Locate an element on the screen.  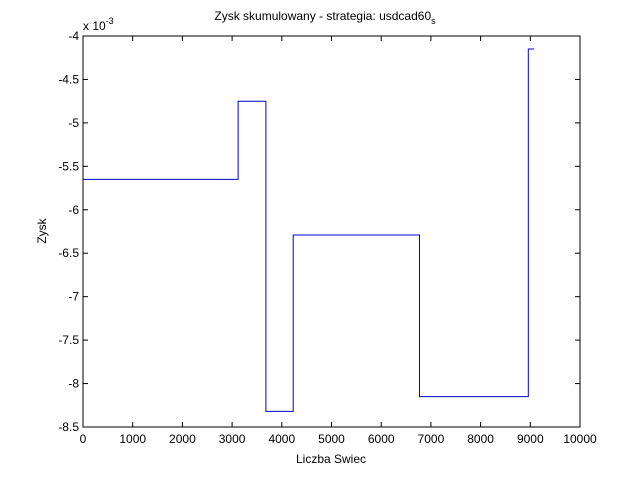
x-tick-label: 6000 is located at coordinates (381, 439).